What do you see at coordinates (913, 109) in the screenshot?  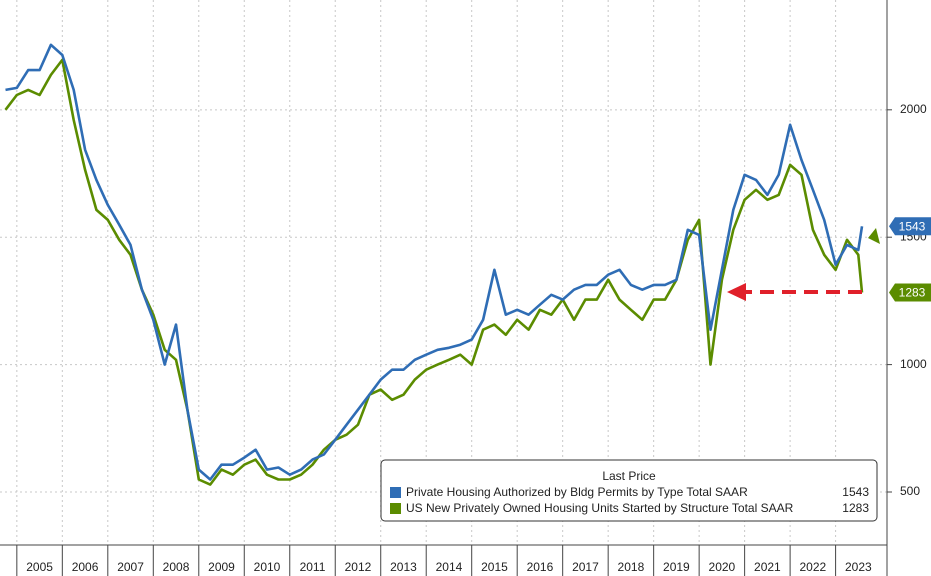 I see `y-tick-label: 2000` at bounding box center [913, 109].